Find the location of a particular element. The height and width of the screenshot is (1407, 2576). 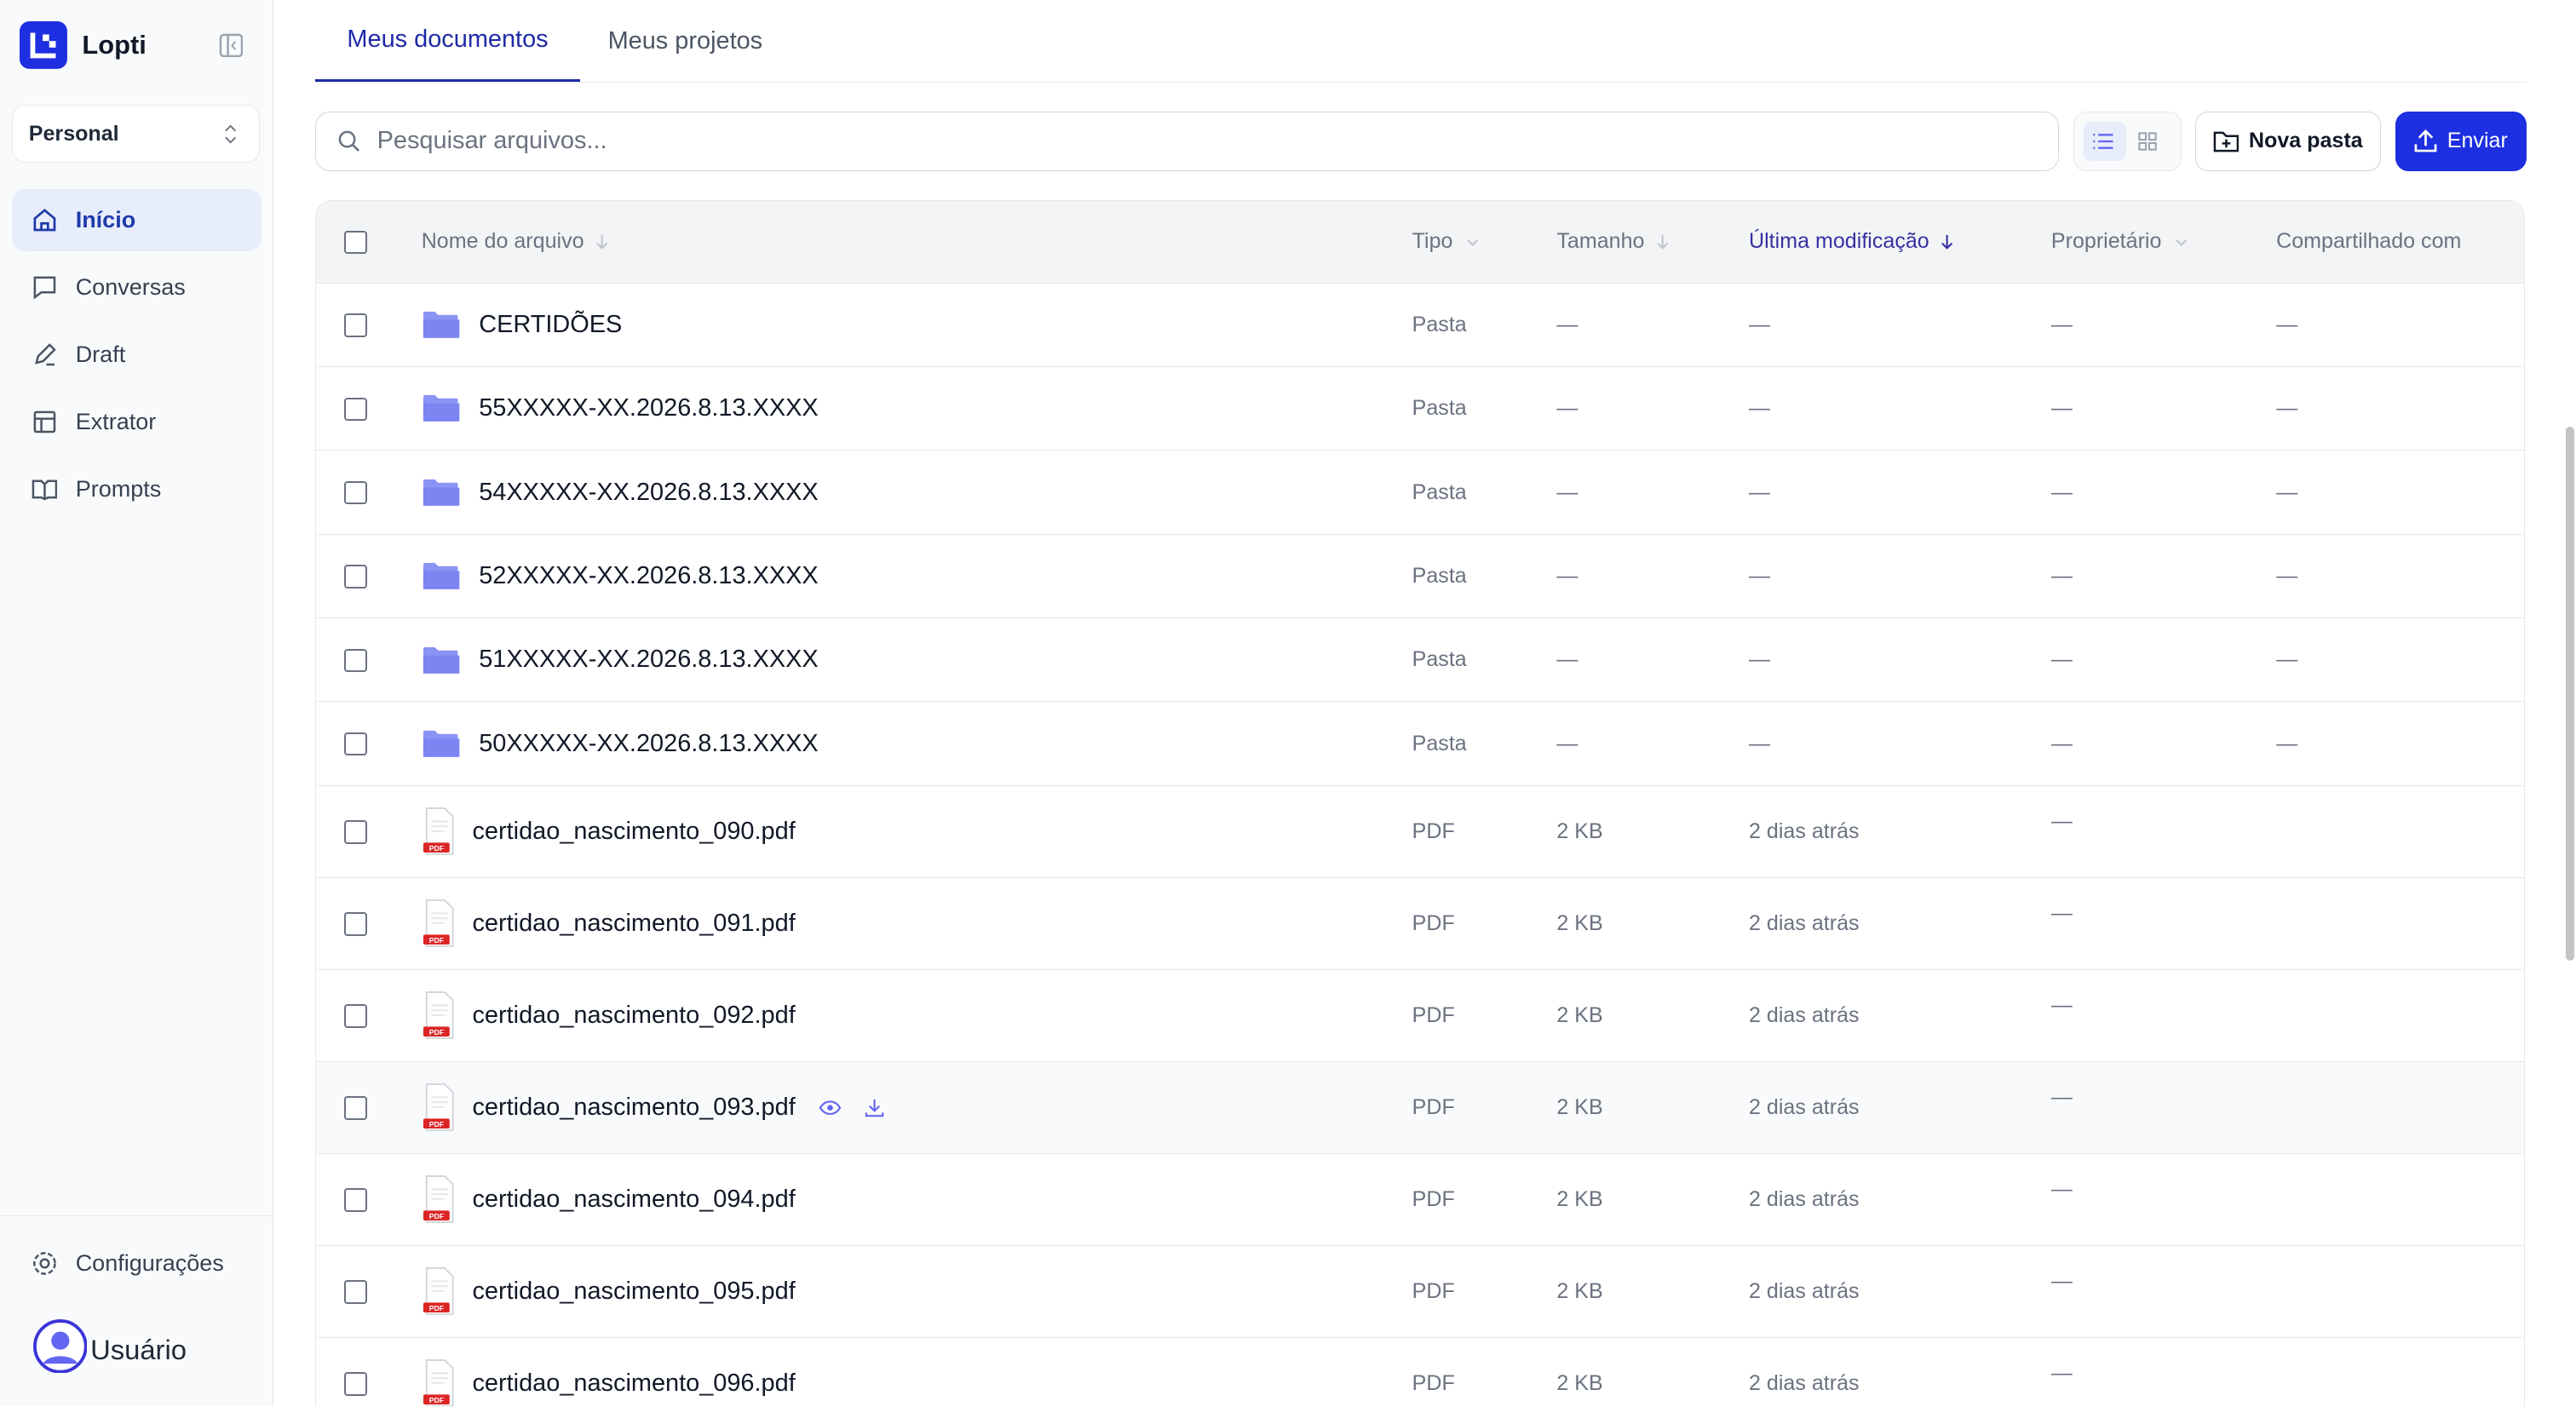

avatar is located at coordinates (60, 1346).